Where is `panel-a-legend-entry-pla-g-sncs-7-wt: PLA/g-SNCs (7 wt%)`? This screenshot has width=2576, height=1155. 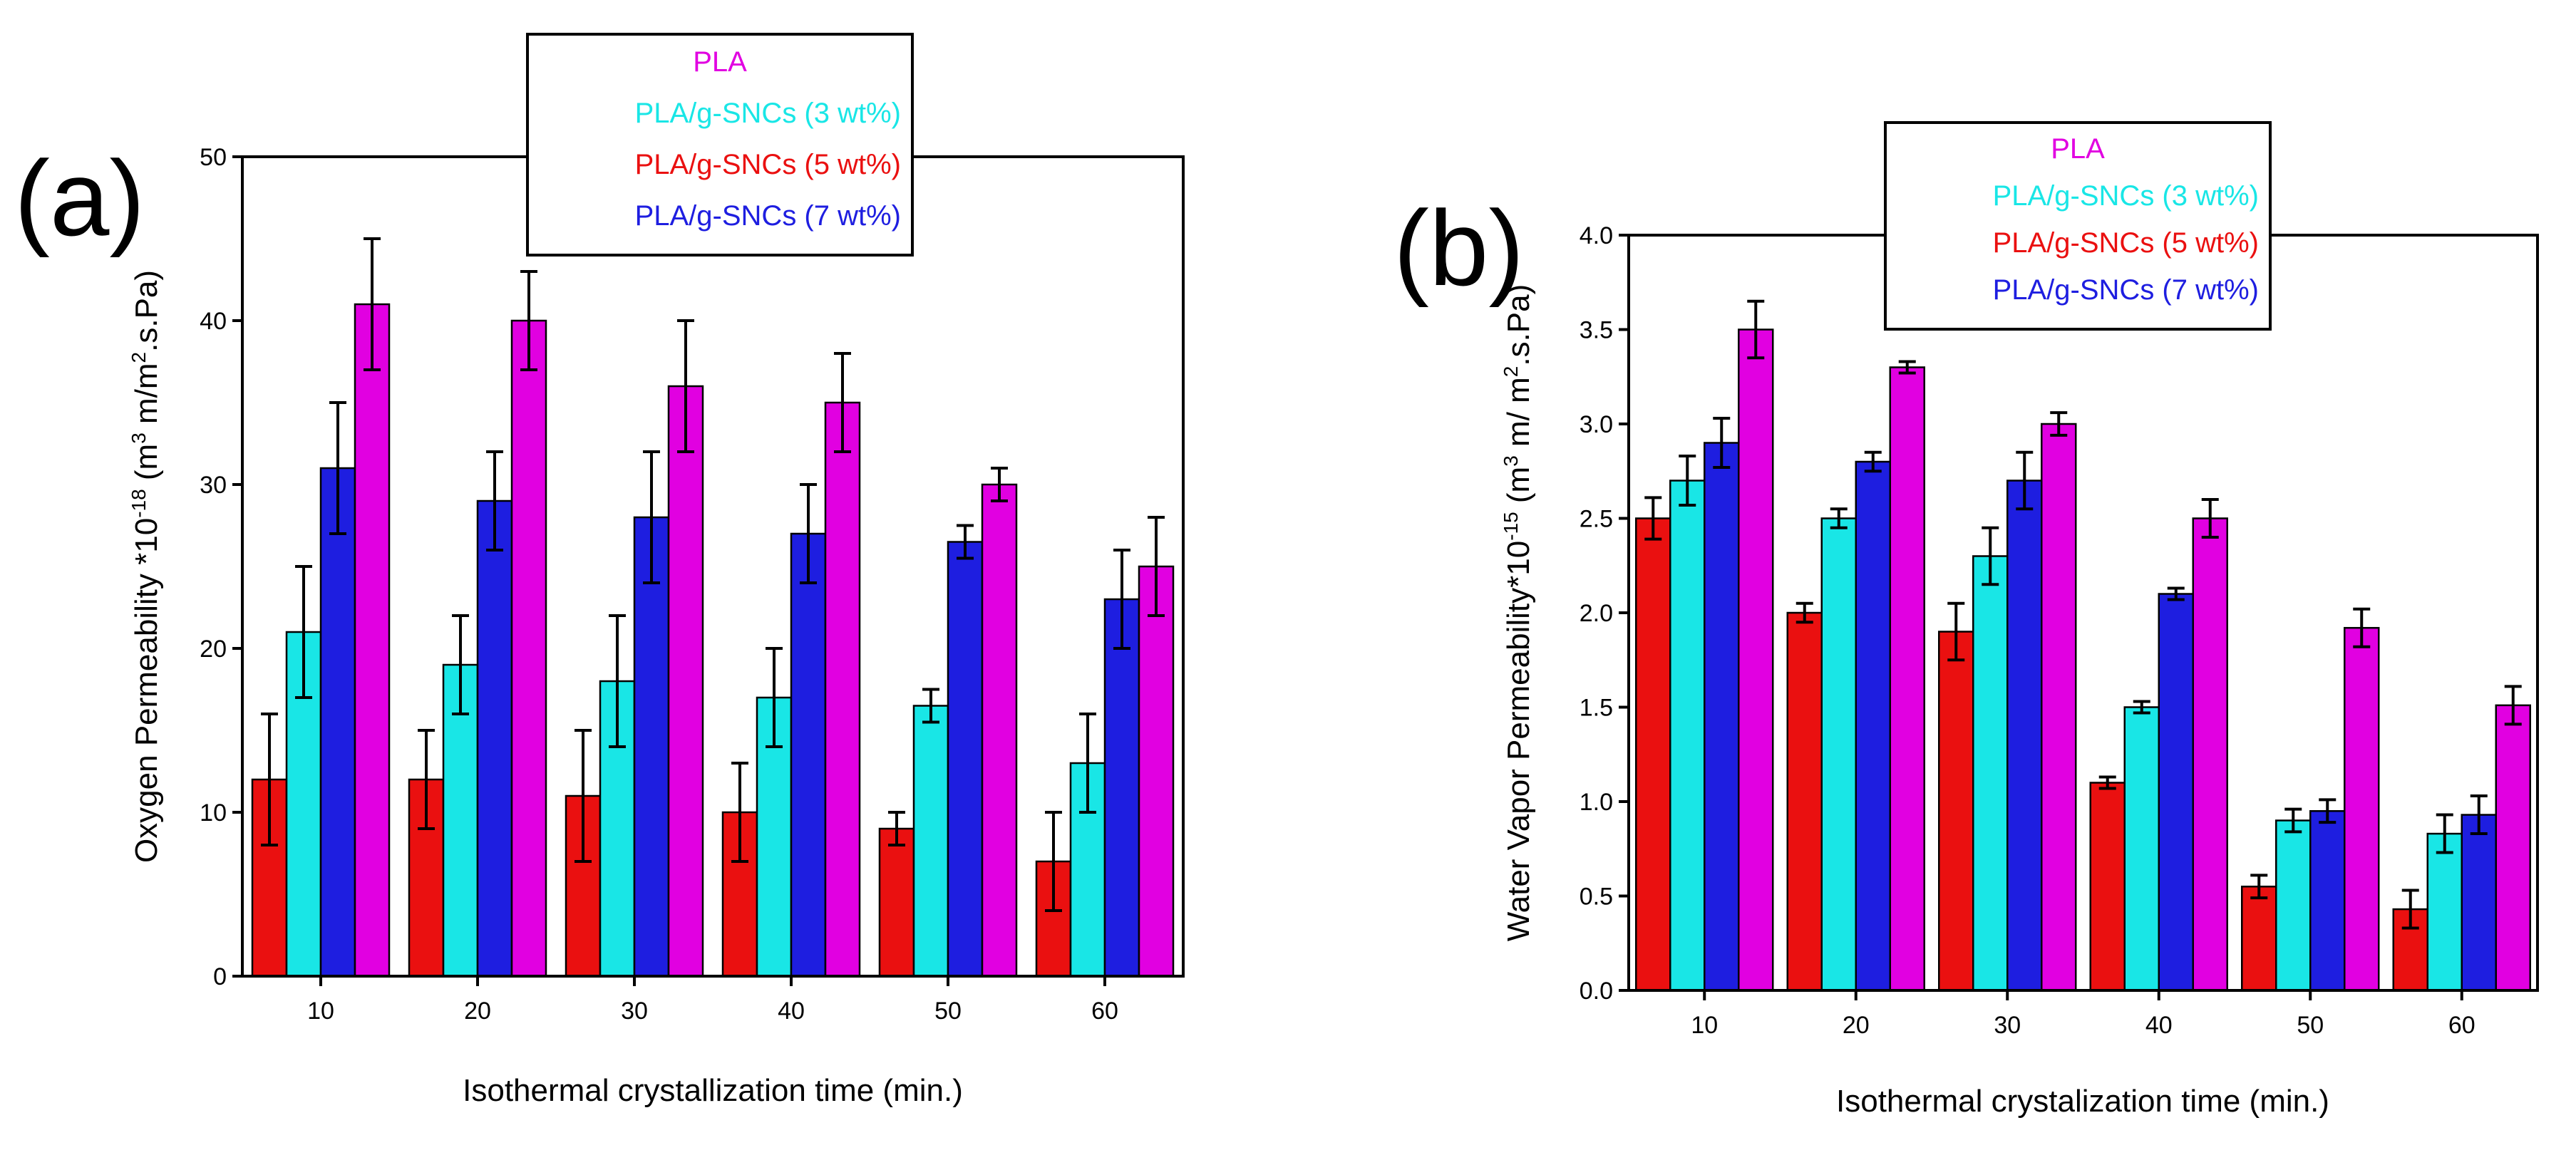
panel-a-legend-entry-pla-g-sncs-7-wt: PLA/g-SNCs (7 wt%) is located at coordinates (768, 216).